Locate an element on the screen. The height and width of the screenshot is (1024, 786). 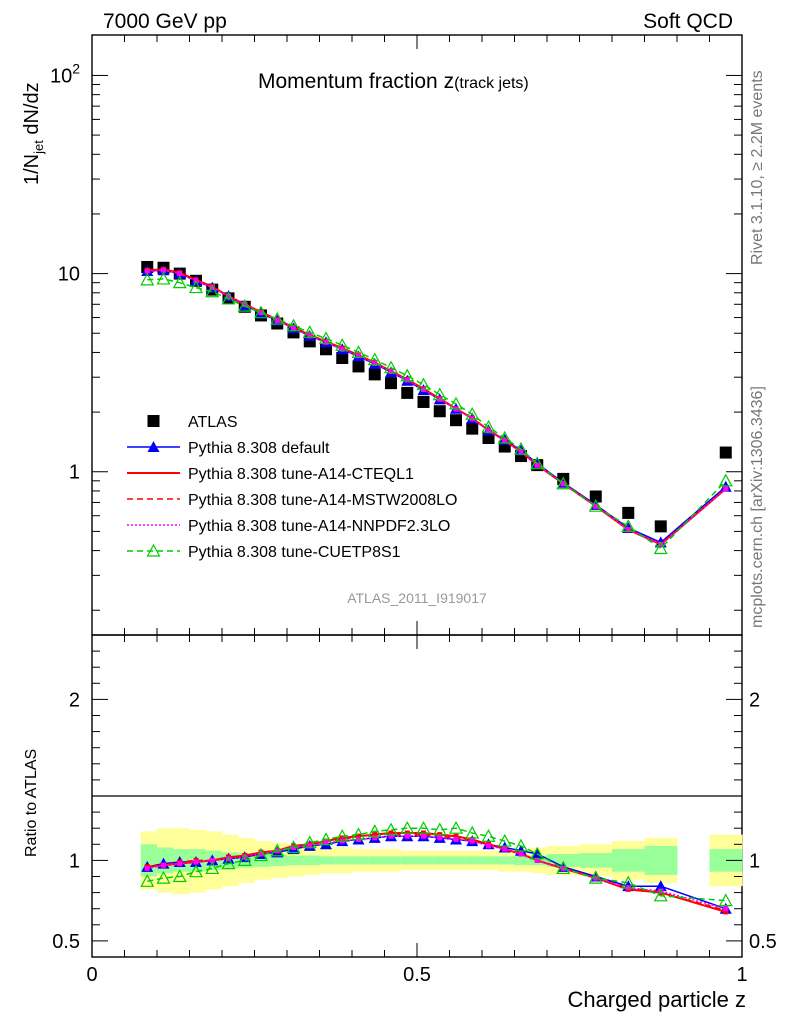
legend-label: ATLAS is located at coordinates (213, 422).